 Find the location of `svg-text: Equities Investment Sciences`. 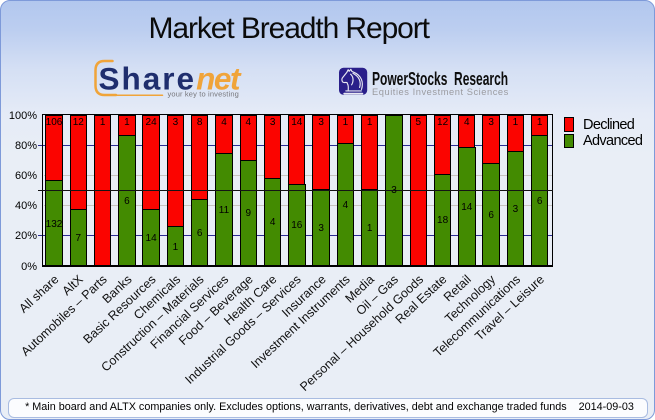

svg-text: Equities Investment Sciences is located at coordinates (440, 92).